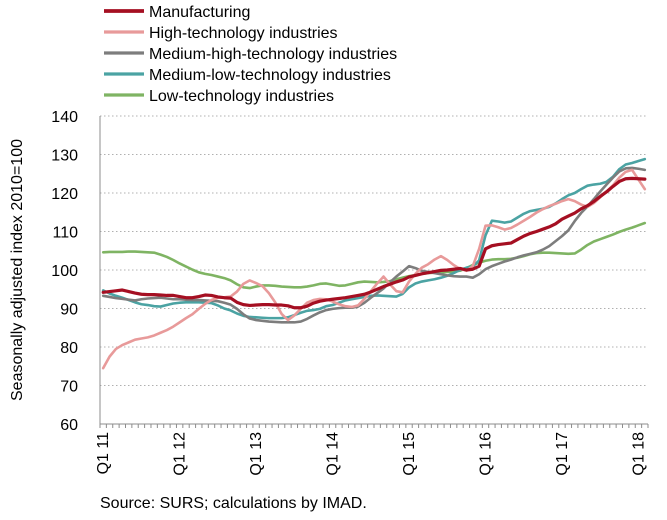 This screenshot has width=667, height=520. I want to click on x-tick-labels: Q1 11 Q1 12 Q1 13 Q1 14 Q1 15 Q1 16 Q1 17 Q1 18, so click(371, 454).